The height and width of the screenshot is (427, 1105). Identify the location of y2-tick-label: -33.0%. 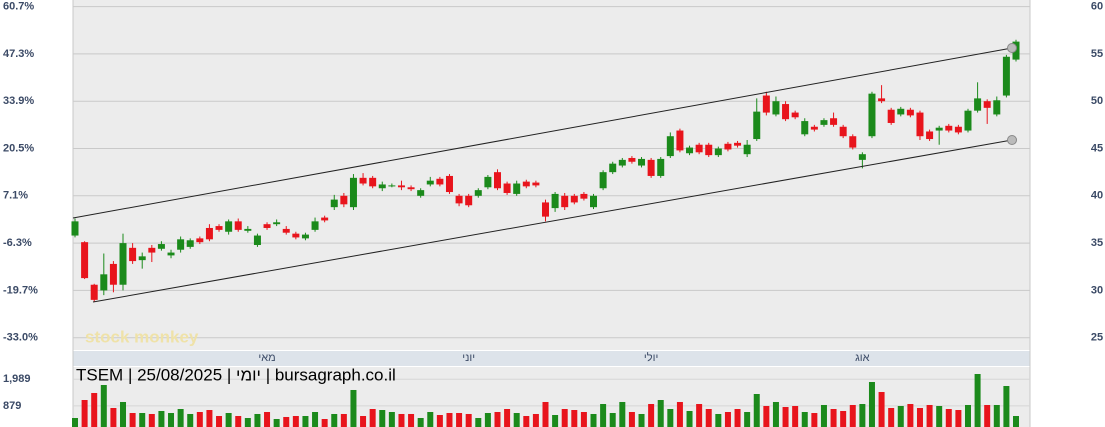
(20, 338).